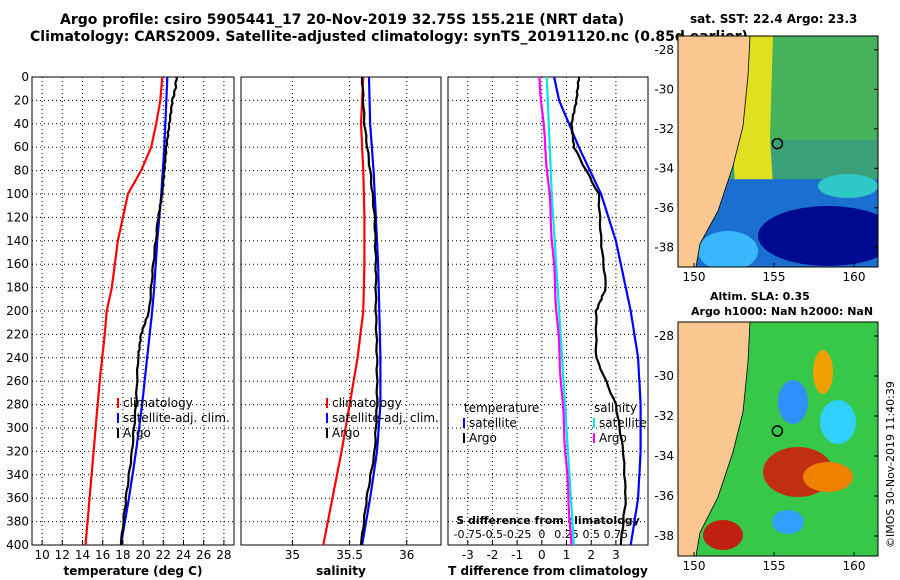 This screenshot has width=900, height=580. Describe the element at coordinates (17, 475) in the screenshot. I see `y-tick-label: 340` at that location.